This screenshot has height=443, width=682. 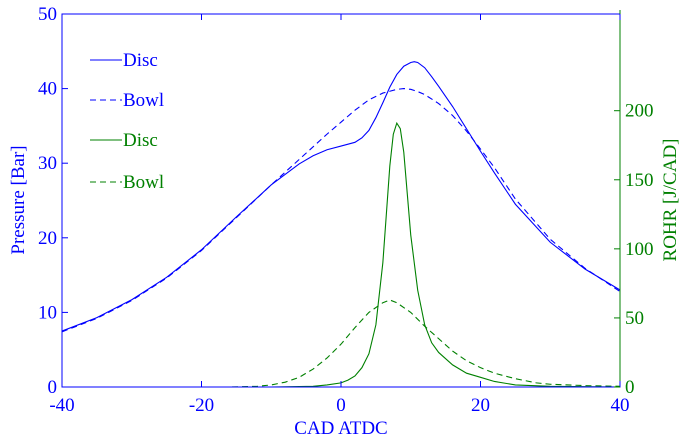 I want to click on y-axis-left-label: Pressure [Bar], so click(x=18, y=199).